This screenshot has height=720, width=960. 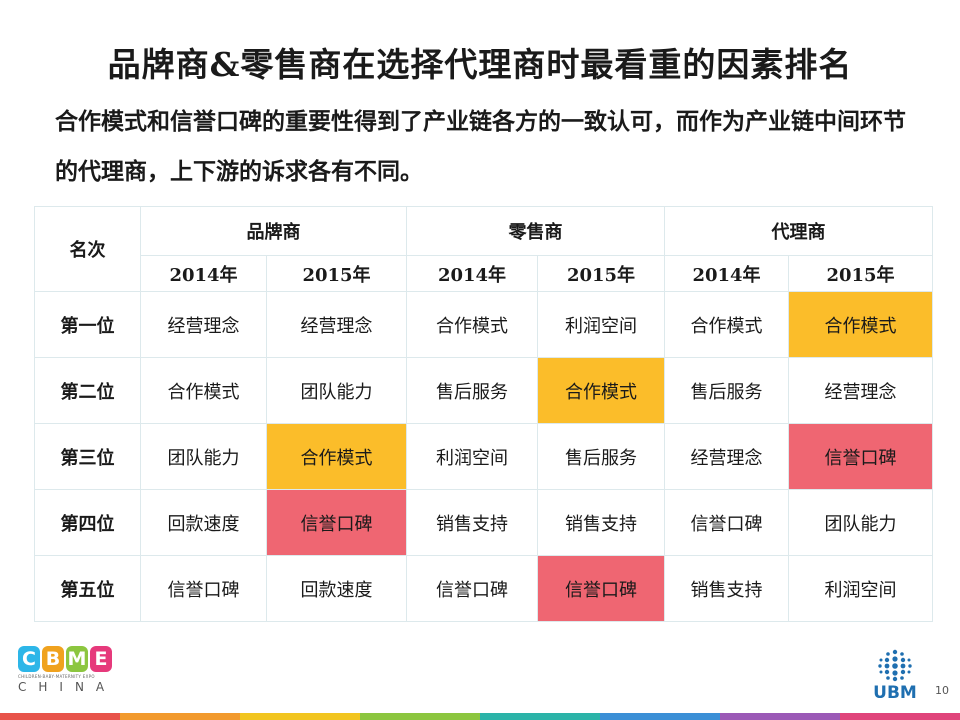 What do you see at coordinates (480, 64) in the screenshot?
I see `slide-title: 品牌商&零售商在选择代理商时最看重的因素排名` at bounding box center [480, 64].